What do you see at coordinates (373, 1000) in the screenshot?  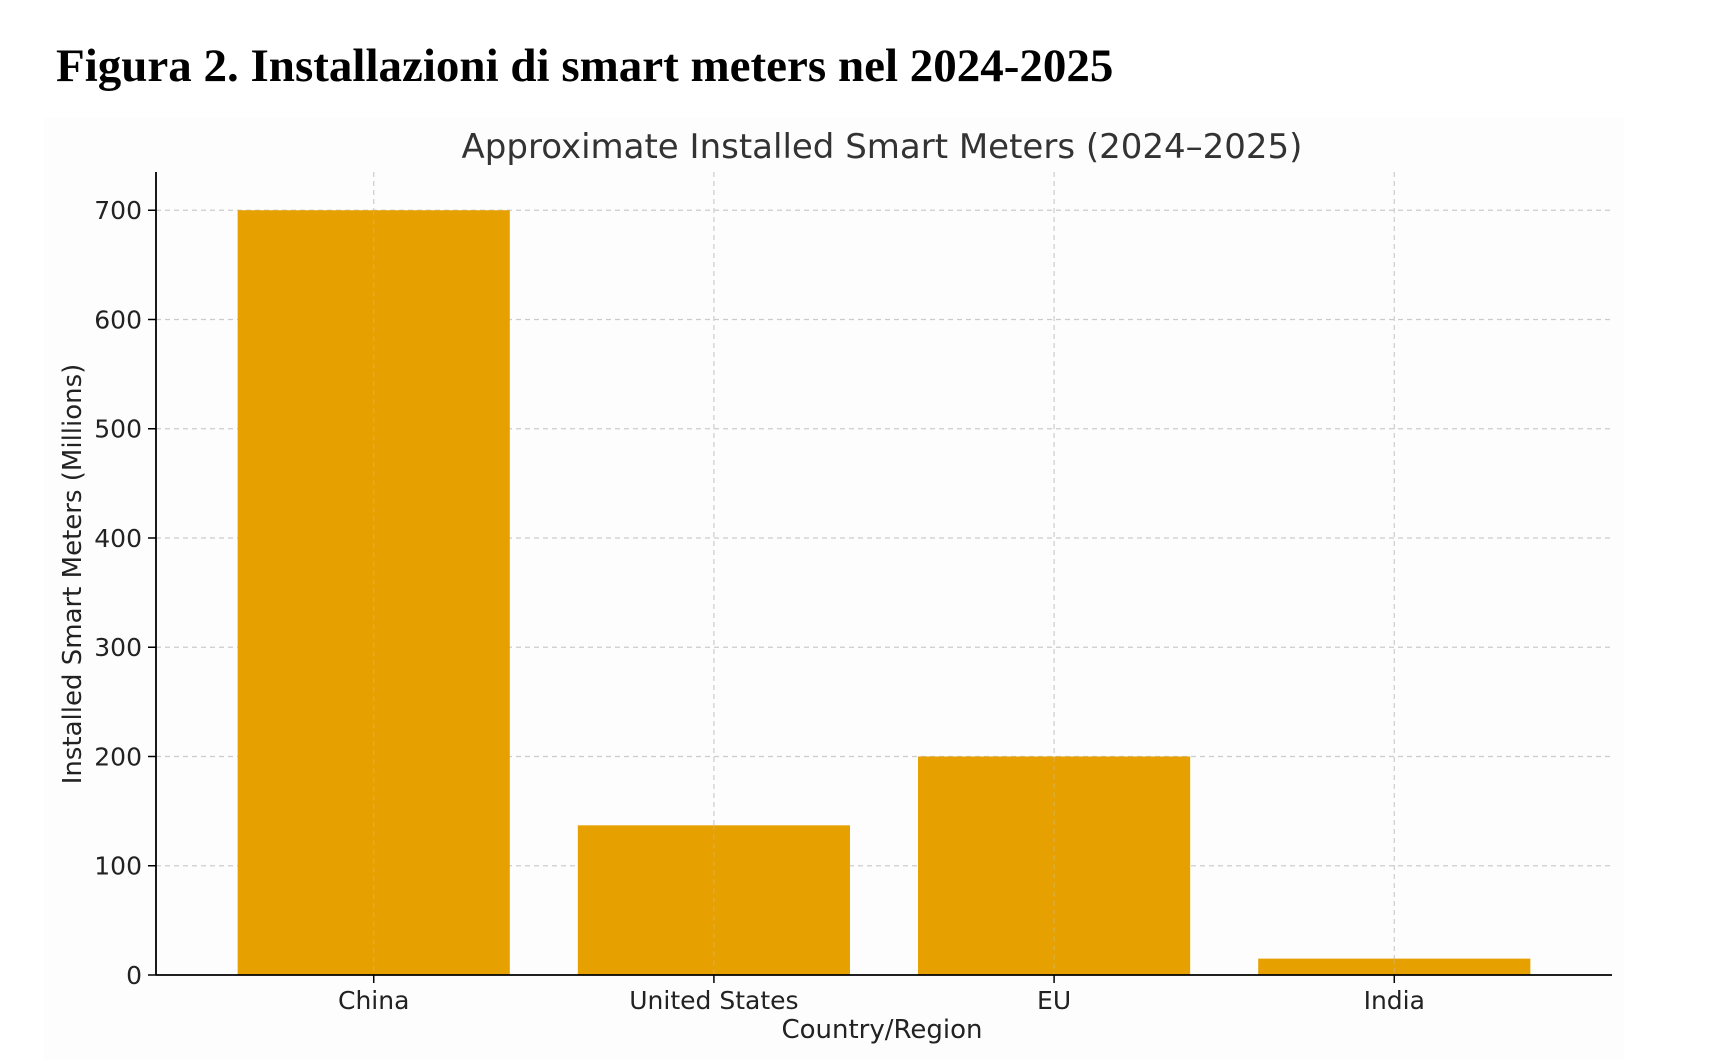 I see `x-tick-label: China` at bounding box center [373, 1000].